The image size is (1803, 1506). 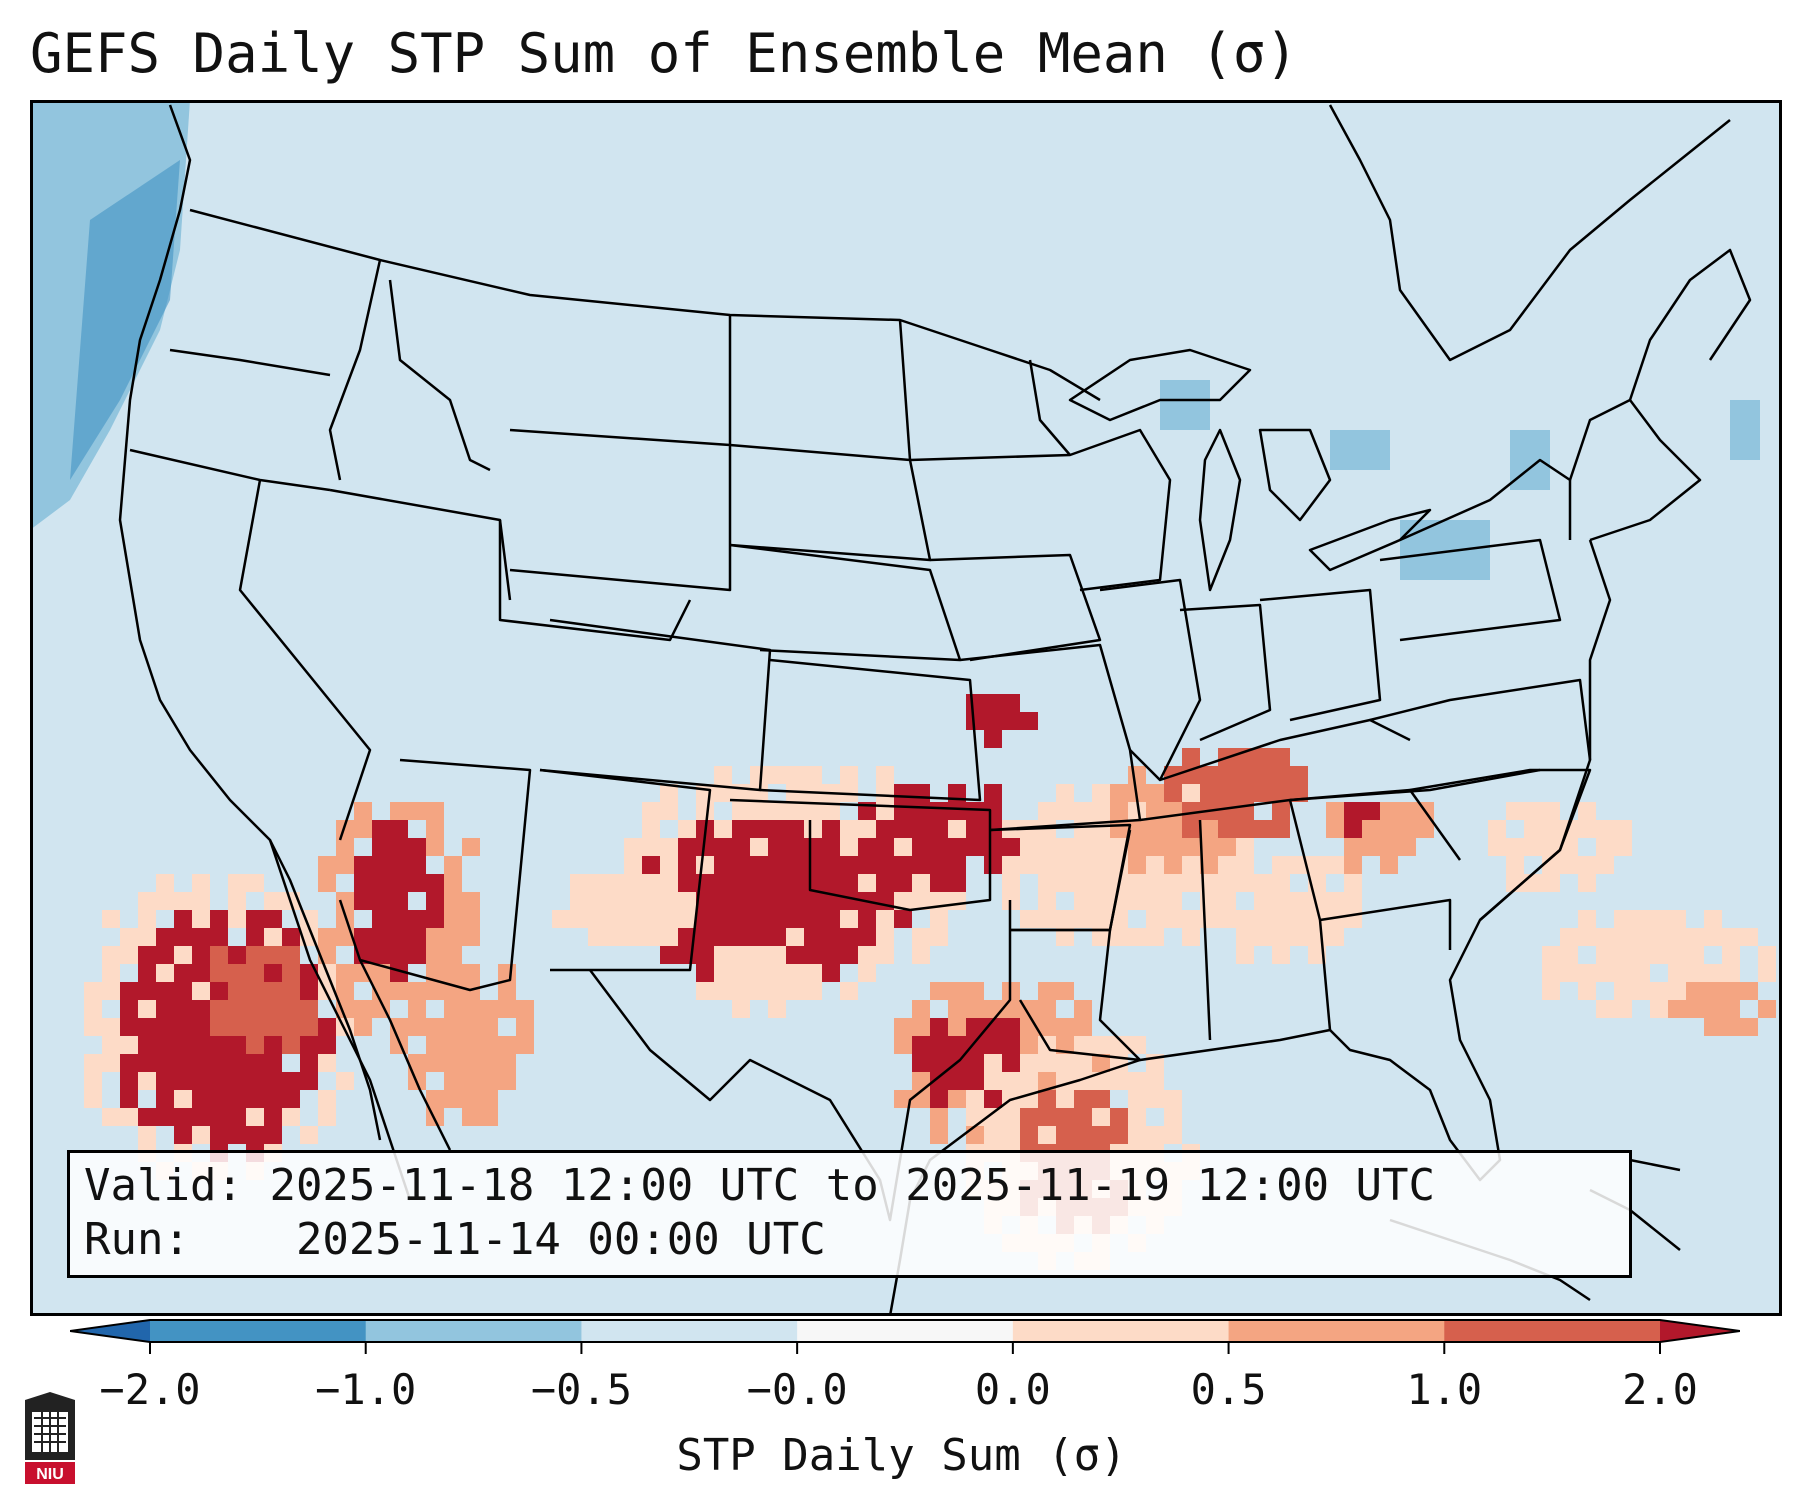 I want to click on negative-patch, so click(x=1185, y=405).